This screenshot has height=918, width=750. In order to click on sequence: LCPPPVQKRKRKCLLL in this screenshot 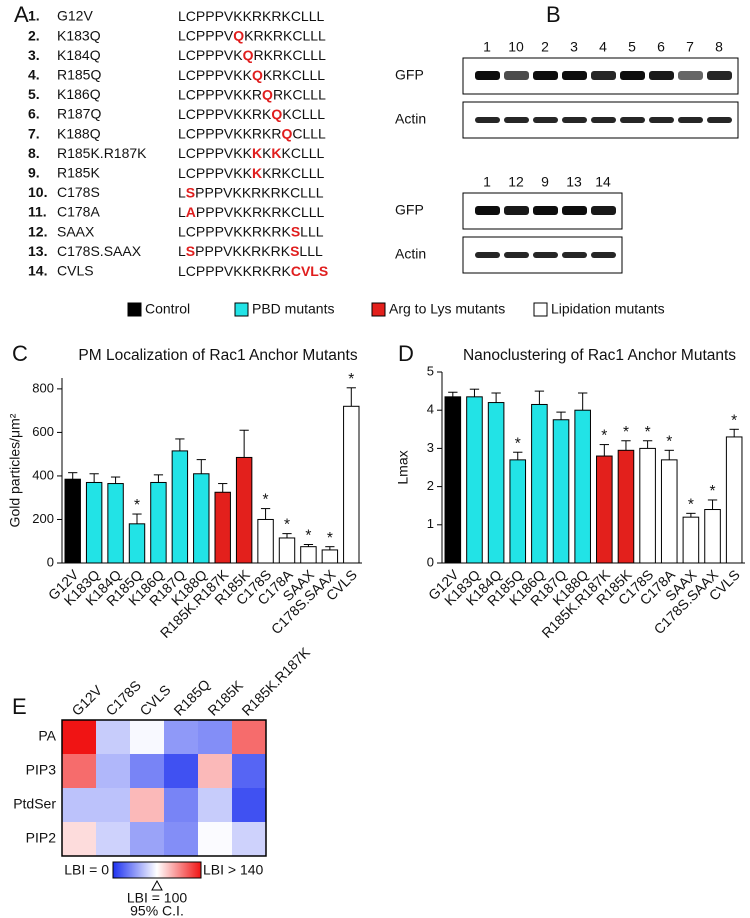, I will do `click(252, 35)`.